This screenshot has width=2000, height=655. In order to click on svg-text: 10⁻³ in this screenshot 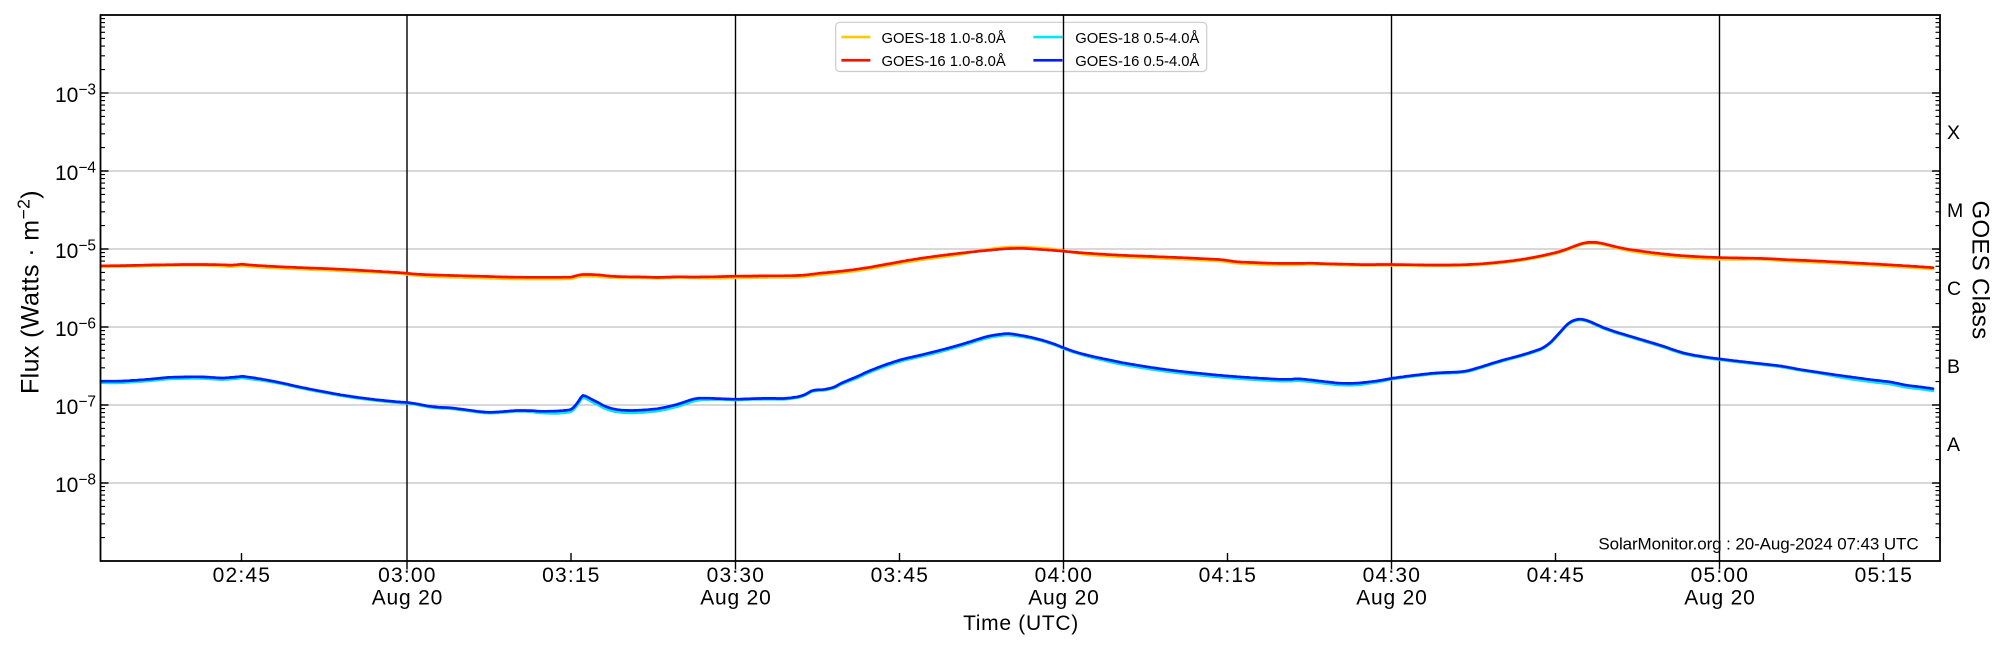, I will do `click(75, 95)`.